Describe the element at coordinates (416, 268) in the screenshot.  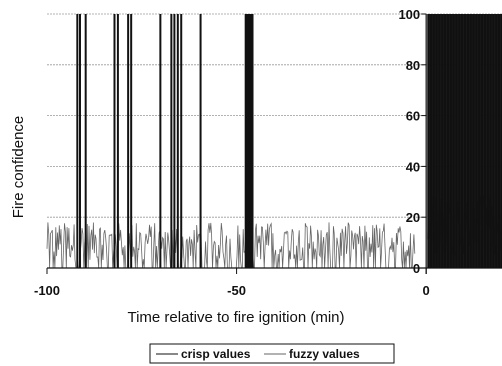
I see `y-tick-label-0: 0` at that location.